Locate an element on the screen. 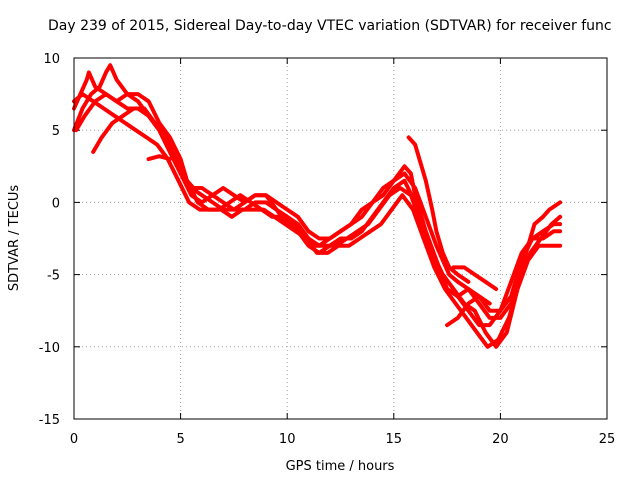  y-tick-label: -5 is located at coordinates (53, 276).